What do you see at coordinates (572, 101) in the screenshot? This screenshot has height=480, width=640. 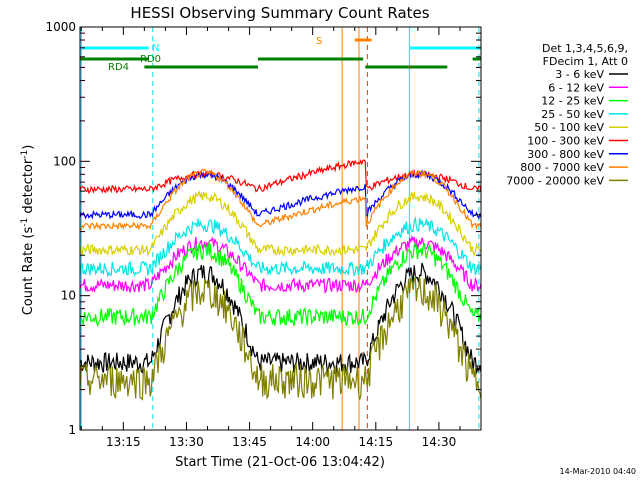 I see `legend-label-2: 12 - 25 keV` at bounding box center [572, 101].